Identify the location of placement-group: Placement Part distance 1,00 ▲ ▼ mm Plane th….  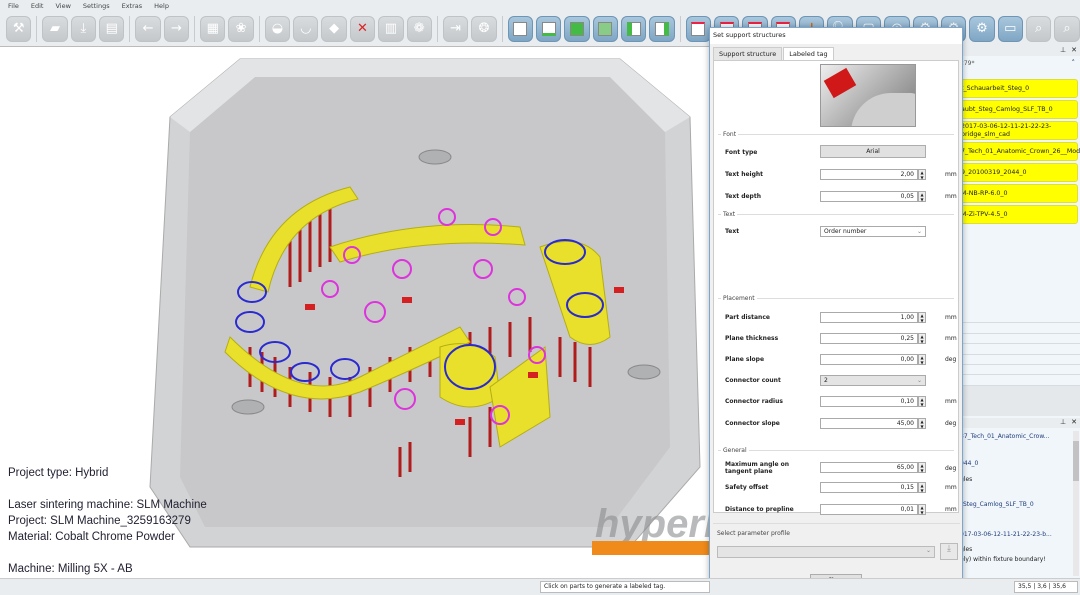
(837, 369).